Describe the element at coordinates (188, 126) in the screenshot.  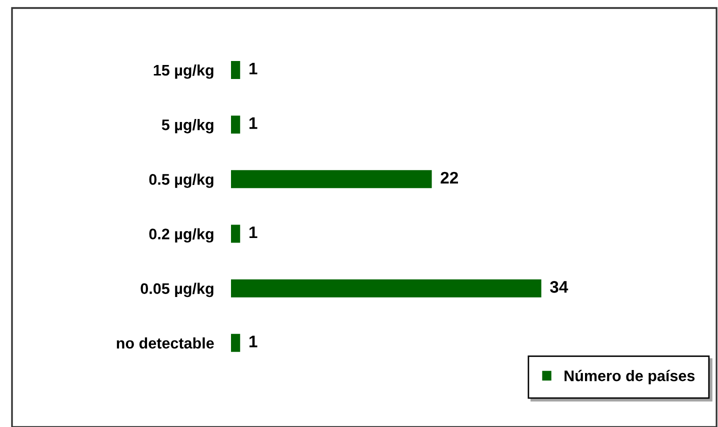
I see `y-tick-label: 5 µg/kg` at that location.